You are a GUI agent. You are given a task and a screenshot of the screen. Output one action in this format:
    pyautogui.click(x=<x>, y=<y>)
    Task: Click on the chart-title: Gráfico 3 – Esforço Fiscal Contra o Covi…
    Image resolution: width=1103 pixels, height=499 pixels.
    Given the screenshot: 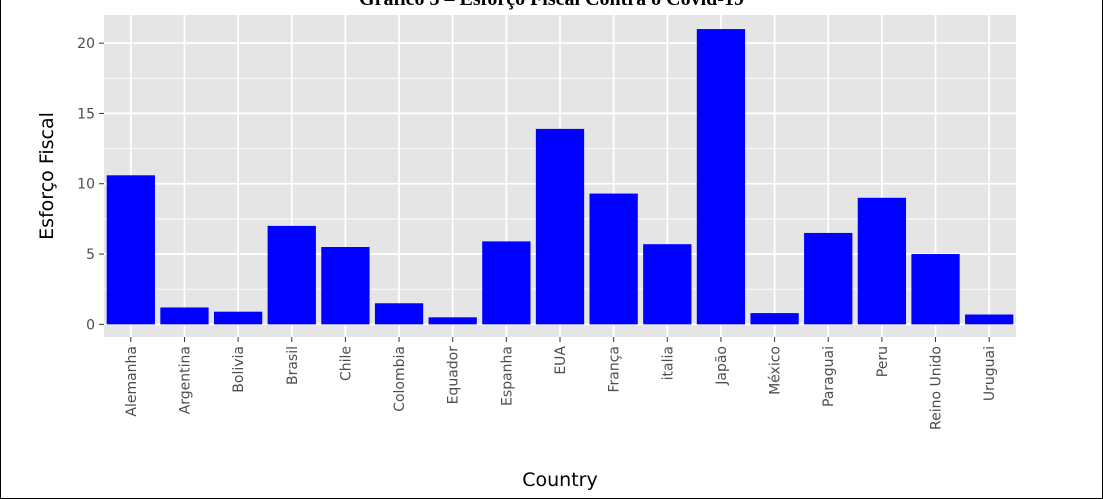 What is the action you would take?
    pyautogui.click(x=551, y=5)
    